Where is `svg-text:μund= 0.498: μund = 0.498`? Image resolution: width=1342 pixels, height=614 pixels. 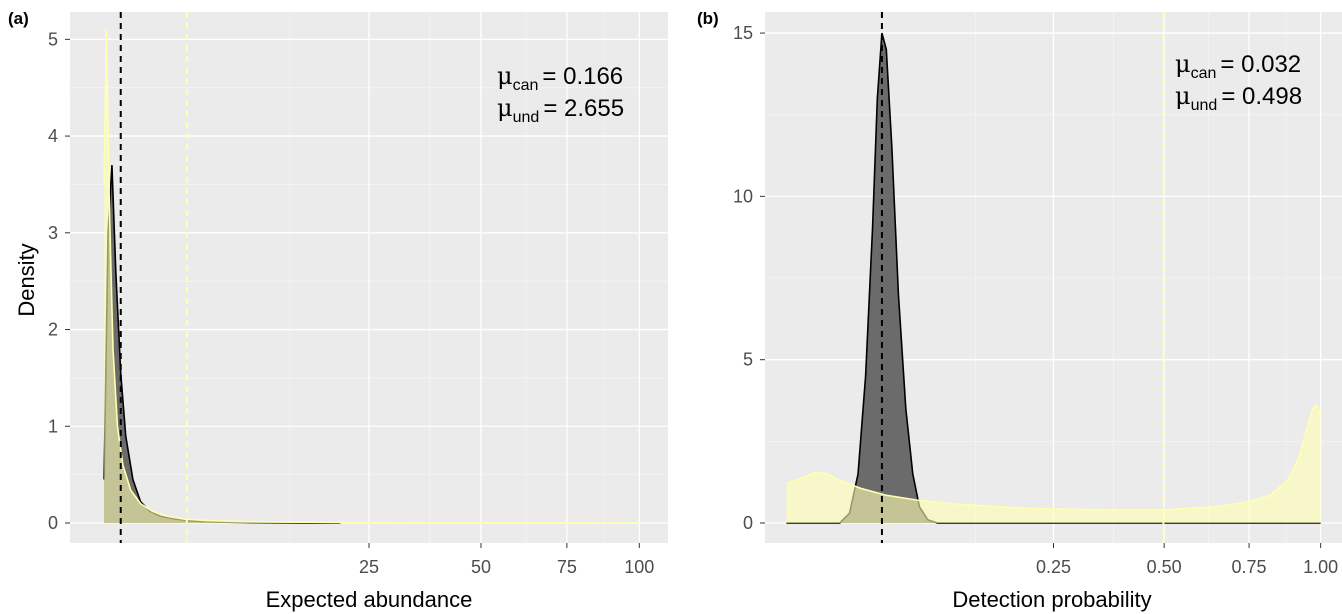
svg-text:μund= 0.498: μund = 0.498 is located at coordinates (1238, 98).